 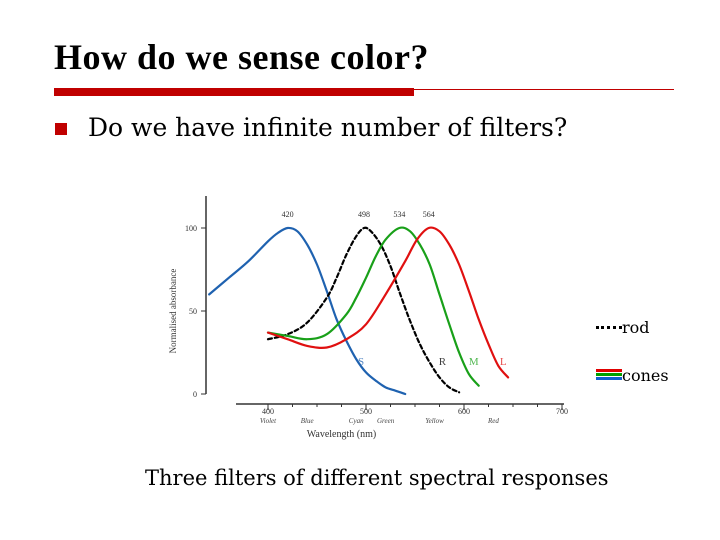 What do you see at coordinates (636, 327) in the screenshot?
I see `legend-rod-label: rod` at bounding box center [636, 327].